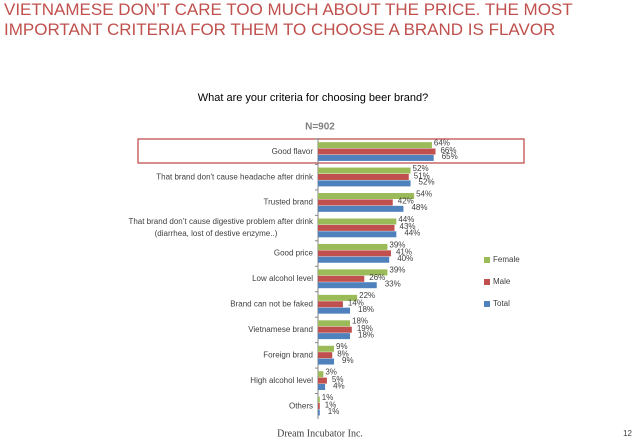  I want to click on value-label: 33%, so click(393, 284).